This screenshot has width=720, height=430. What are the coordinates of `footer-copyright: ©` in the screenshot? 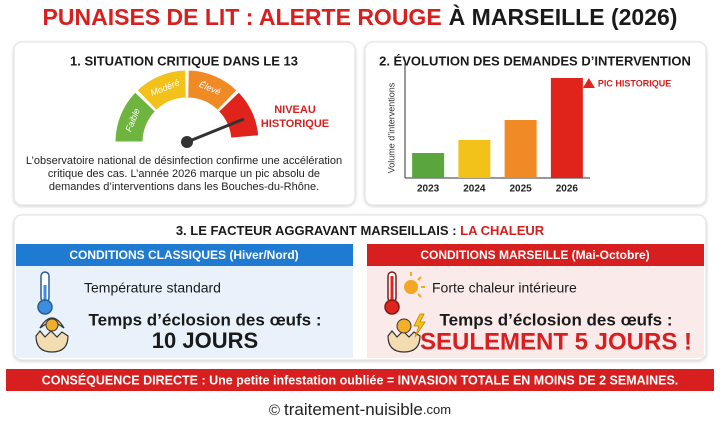 It's located at (274, 410).